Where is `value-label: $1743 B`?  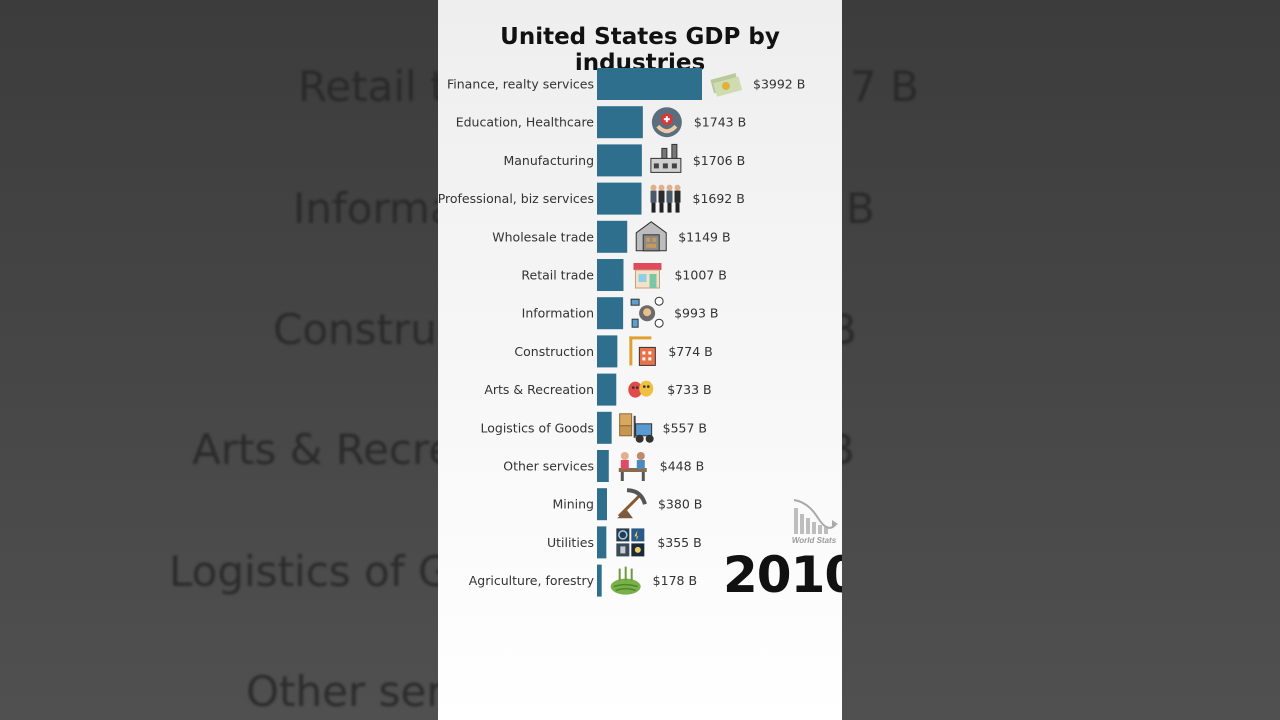 value-label: $1743 B is located at coordinates (720, 122).